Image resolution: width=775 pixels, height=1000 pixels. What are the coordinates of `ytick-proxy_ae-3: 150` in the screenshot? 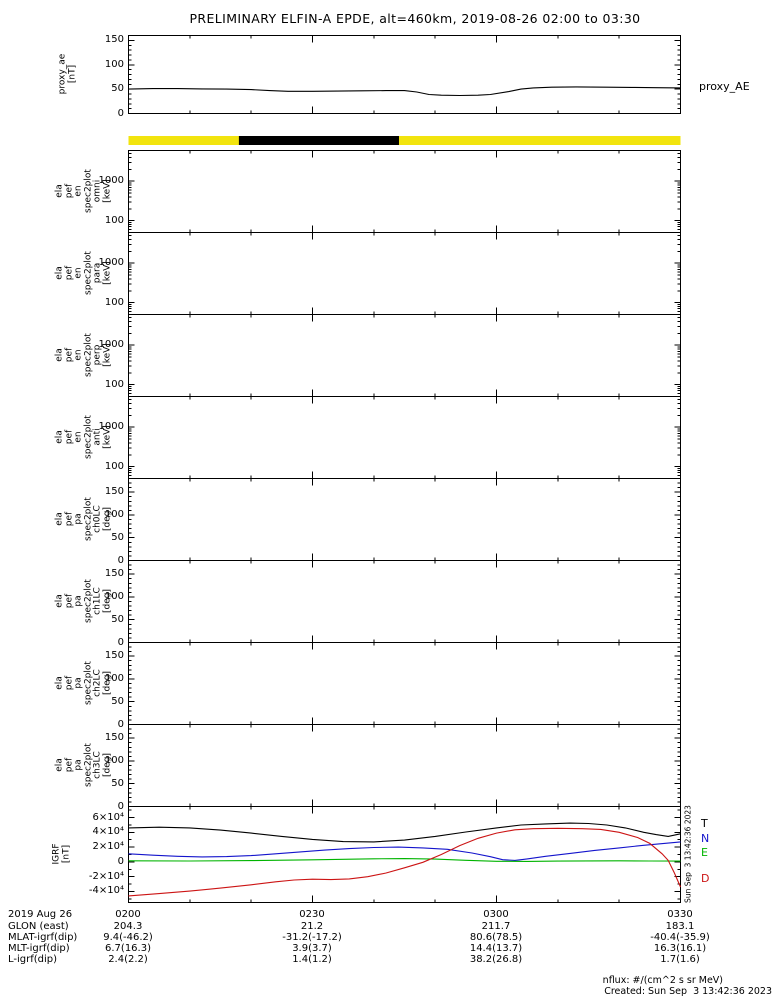 It's located at (114, 40).